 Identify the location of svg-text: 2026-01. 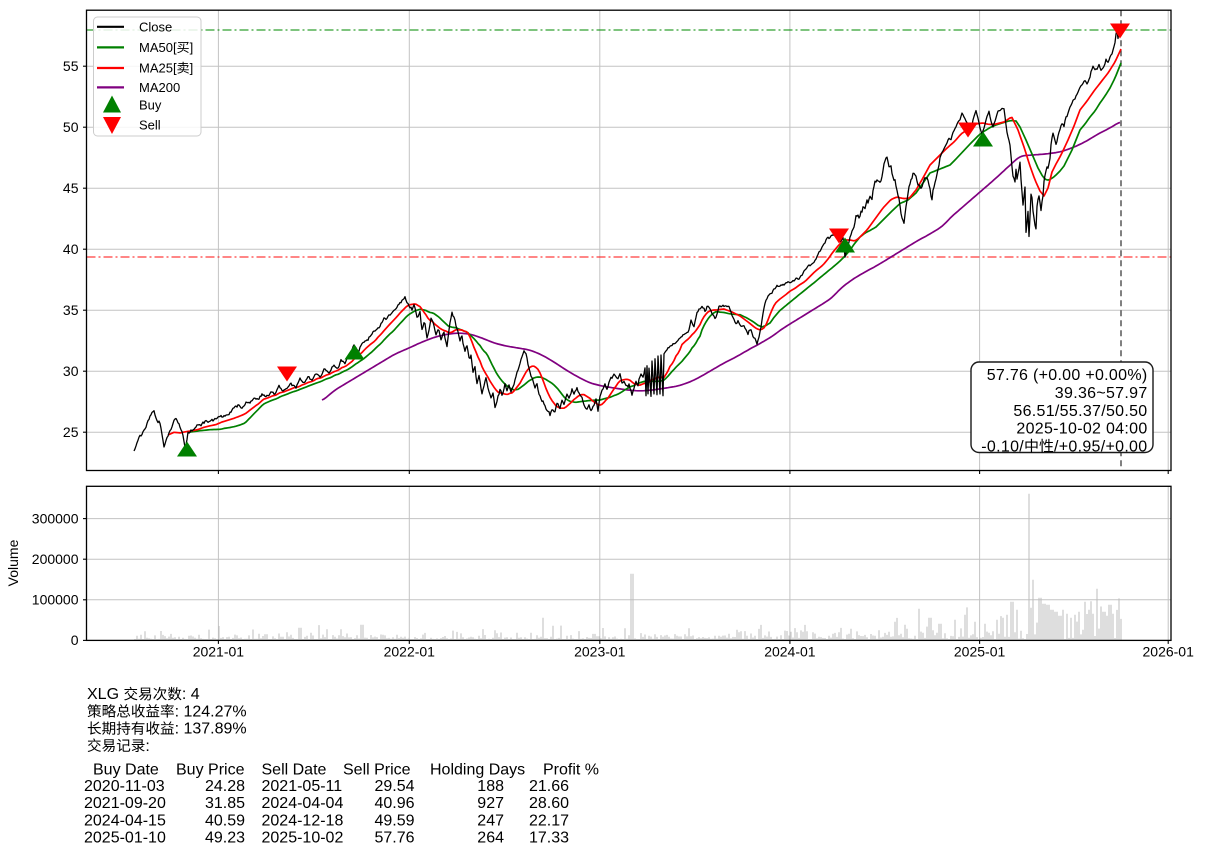
(1169, 652).